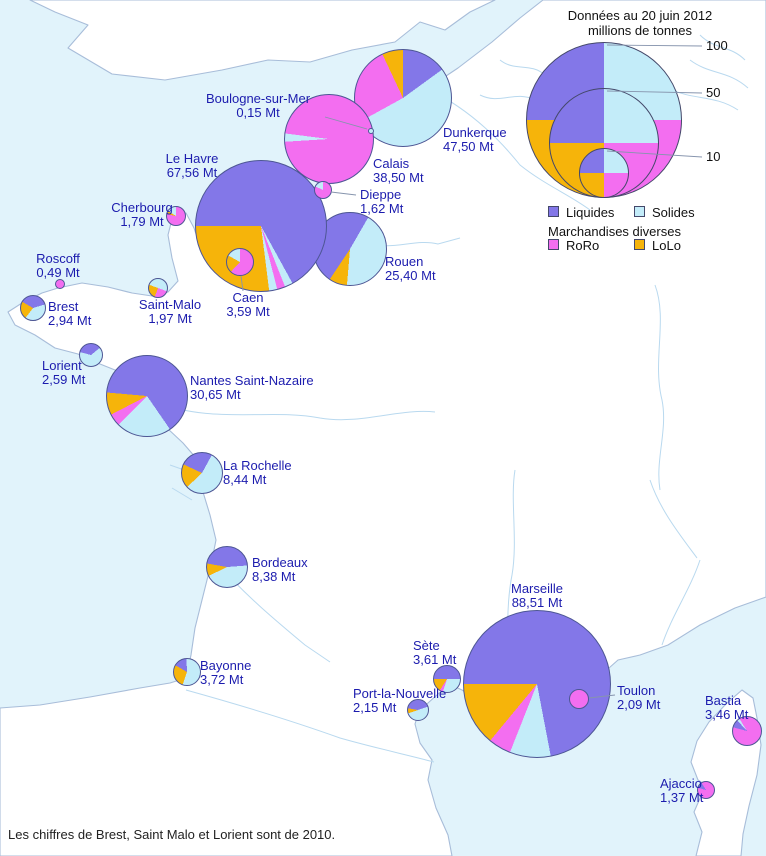  I want to click on port-pie-s-te, so click(447, 679).